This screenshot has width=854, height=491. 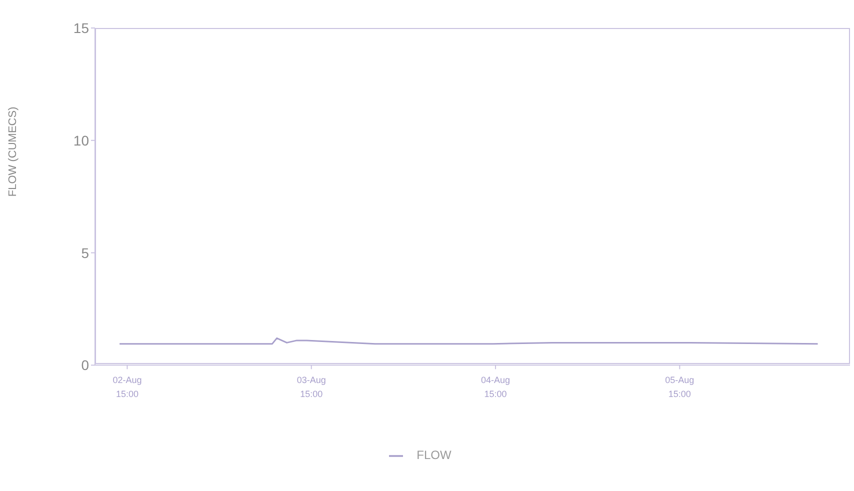 What do you see at coordinates (311, 387) in the screenshot?
I see `x-tick-label: 03-Aug 15:00` at bounding box center [311, 387].